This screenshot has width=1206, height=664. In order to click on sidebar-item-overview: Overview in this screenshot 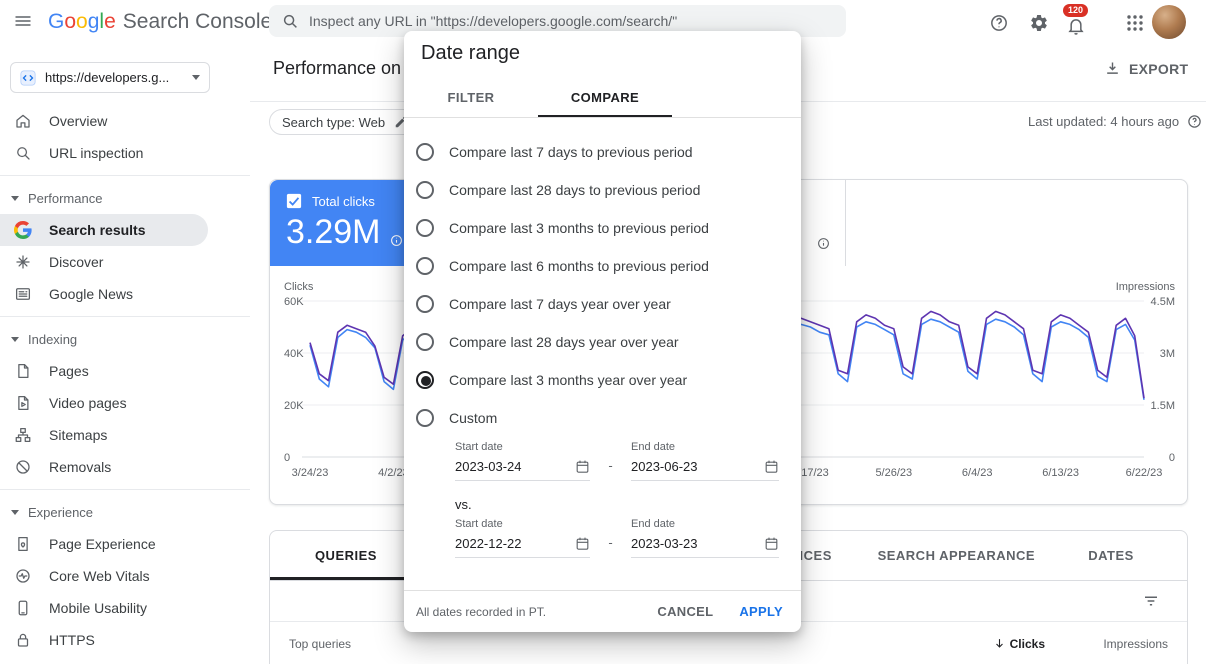, I will do `click(104, 121)`.